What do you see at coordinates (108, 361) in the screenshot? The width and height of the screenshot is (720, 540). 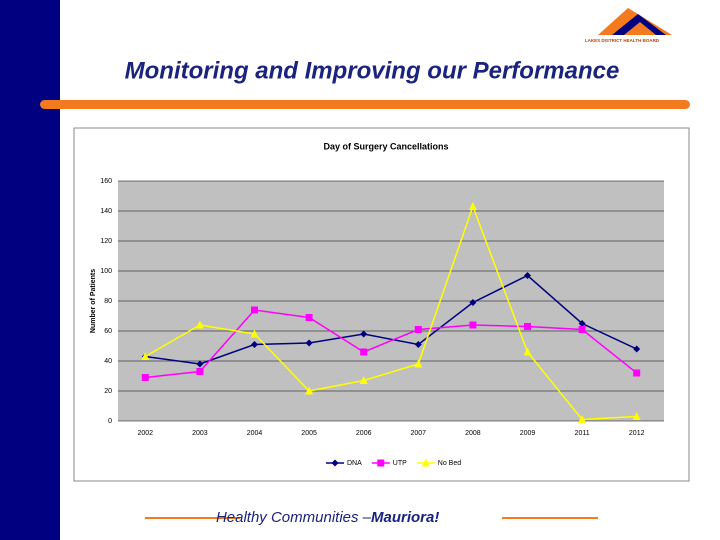 I see `y-tick-label: 40` at bounding box center [108, 361].